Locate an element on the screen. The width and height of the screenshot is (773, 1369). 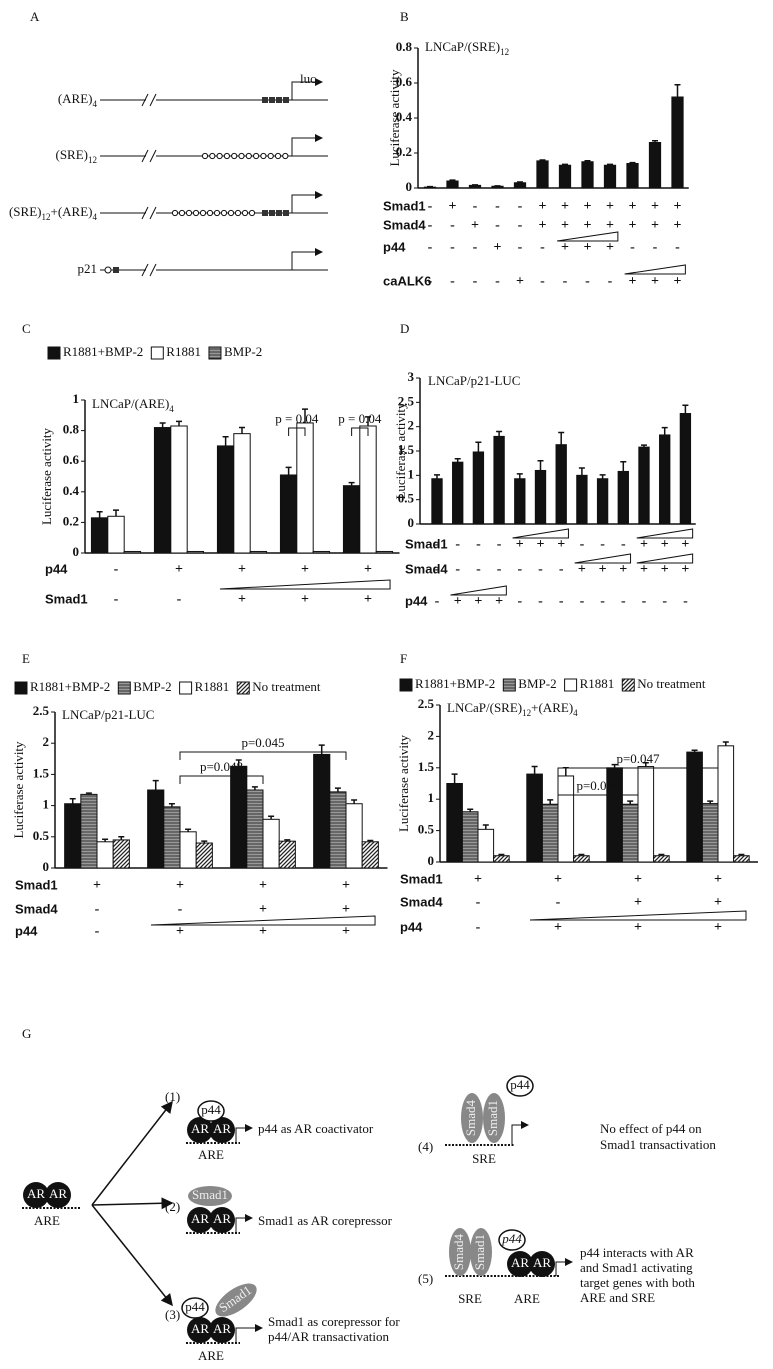
caption: No effect of p44 on is located at coordinates (651, 1128).